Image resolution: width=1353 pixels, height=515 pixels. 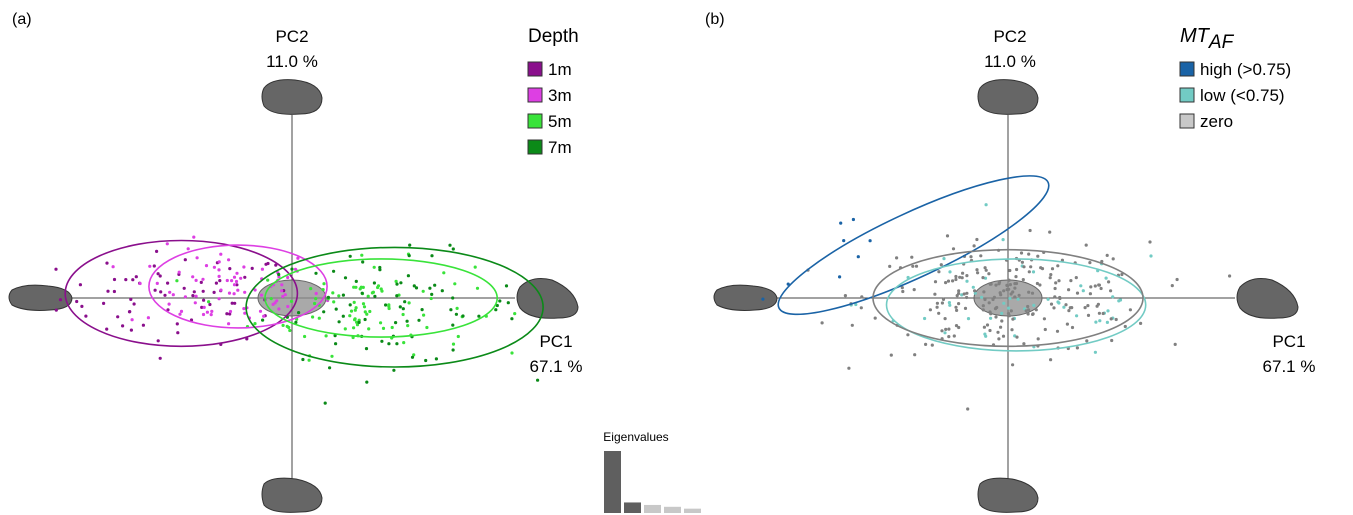 I want to click on legend-swatch, so click(x=535, y=147).